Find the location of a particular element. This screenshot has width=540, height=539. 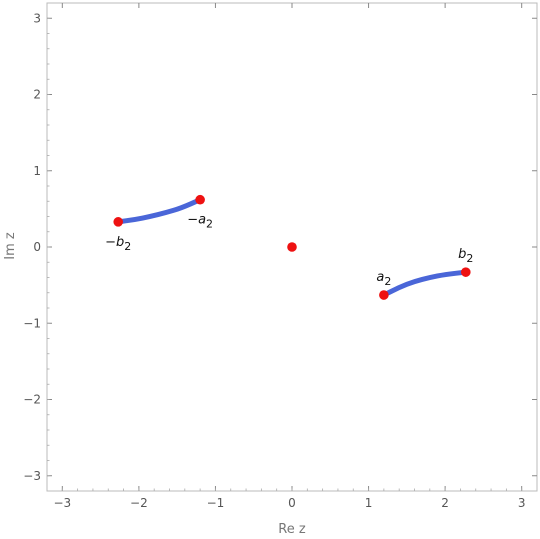

x-tick-label: 1 is located at coordinates (369, 503).